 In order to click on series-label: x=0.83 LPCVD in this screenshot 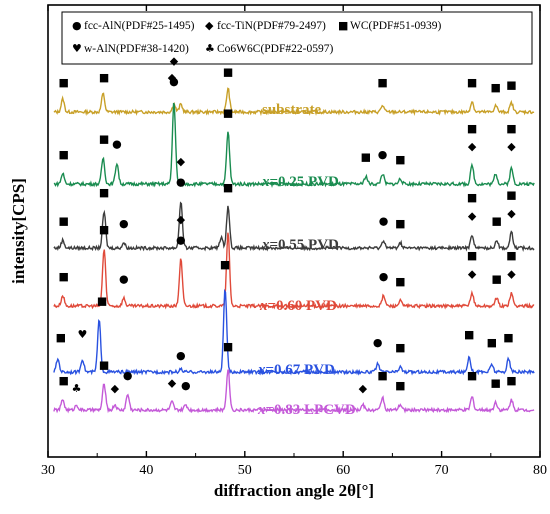, I will do `click(306, 410)`.